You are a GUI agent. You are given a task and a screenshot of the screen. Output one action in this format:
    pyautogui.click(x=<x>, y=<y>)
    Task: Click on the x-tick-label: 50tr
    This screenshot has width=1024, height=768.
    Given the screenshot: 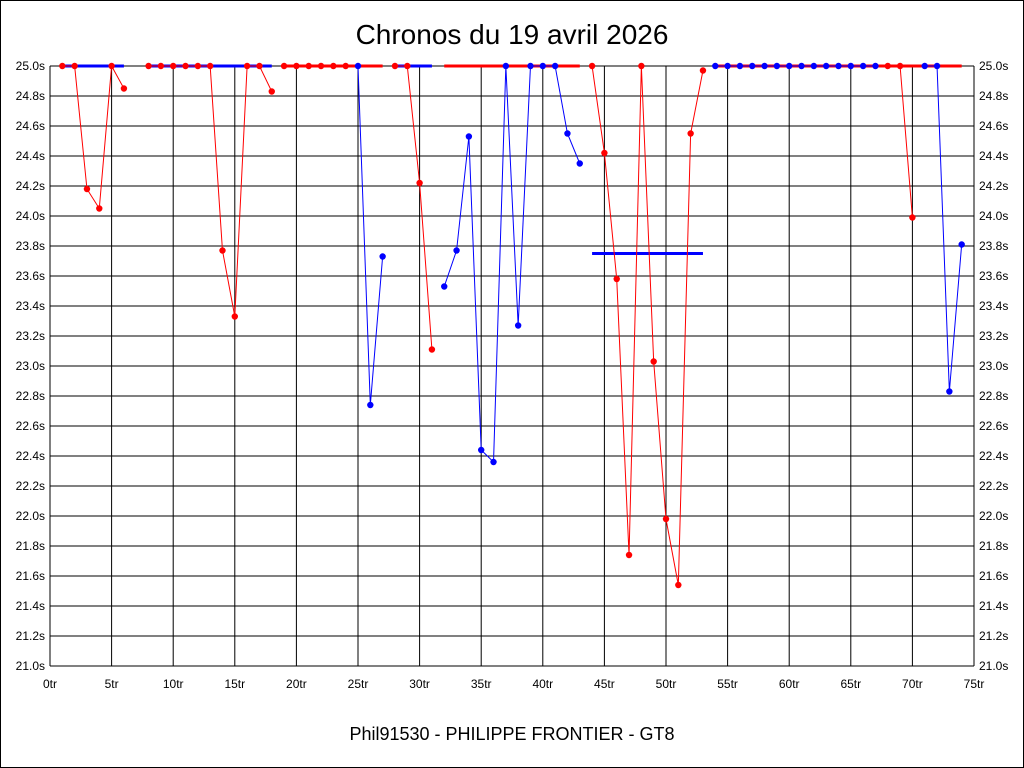 What is the action you would take?
    pyautogui.click(x=666, y=684)
    